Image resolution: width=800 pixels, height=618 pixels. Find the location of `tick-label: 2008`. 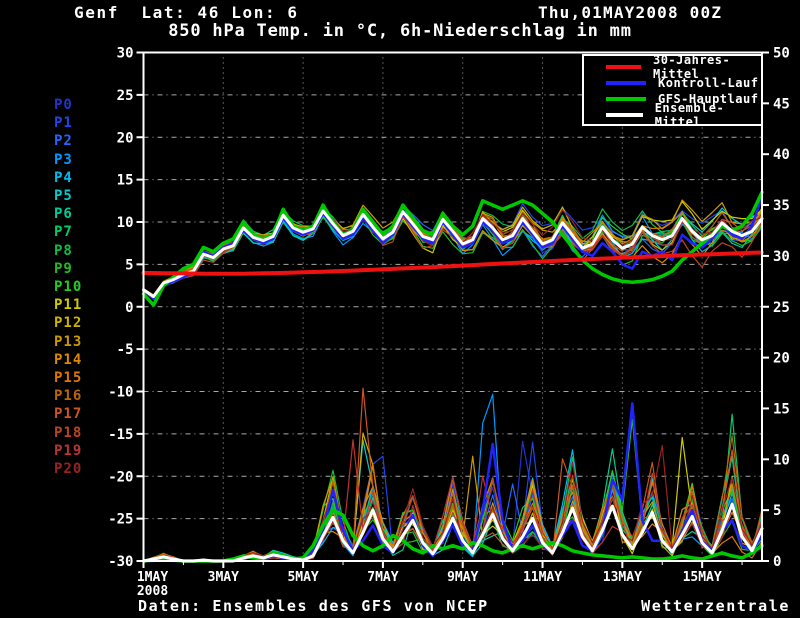

tick-label: 2008 is located at coordinates (152, 591).